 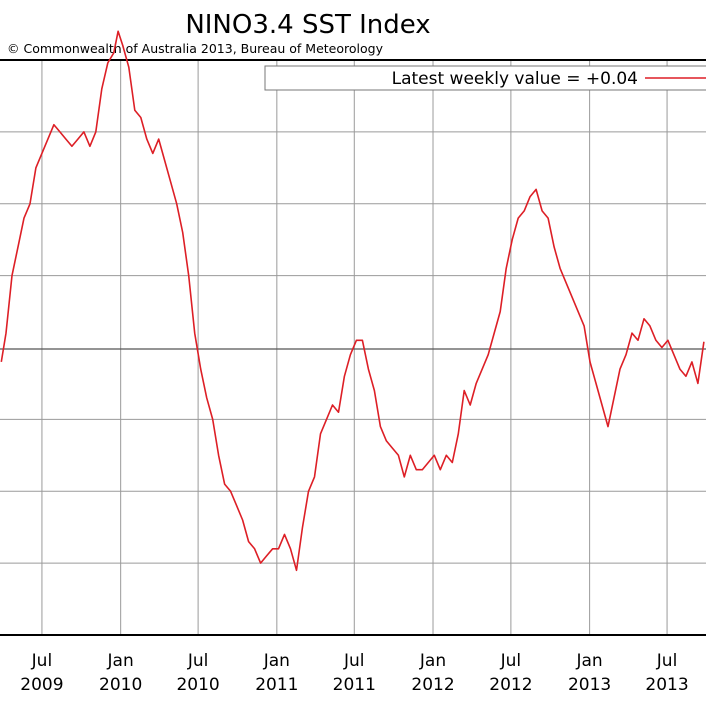 I want to click on legend-box, so click(x=485, y=78).